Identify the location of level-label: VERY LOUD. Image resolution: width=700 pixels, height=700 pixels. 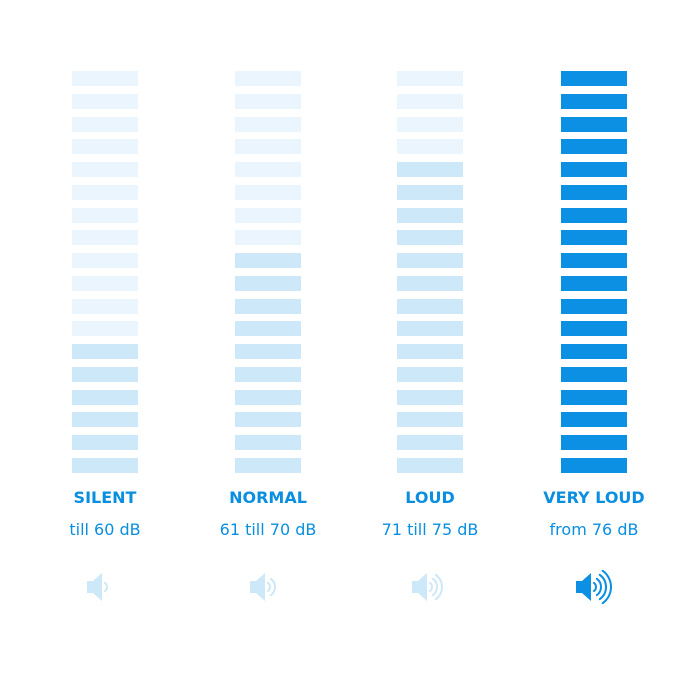
(594, 497).